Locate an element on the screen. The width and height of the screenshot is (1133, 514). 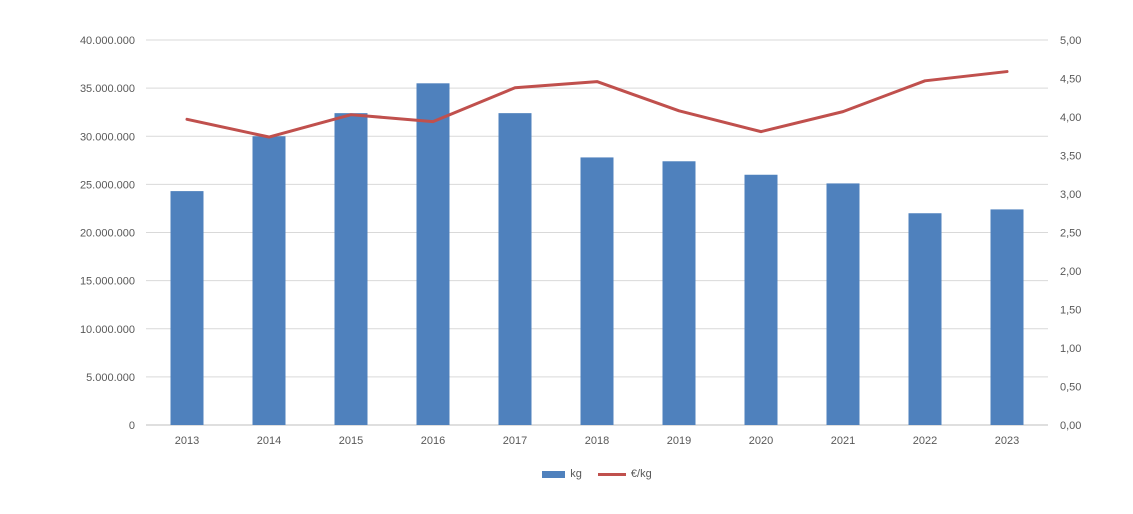
x-axis-category-label: 2022 is located at coordinates (925, 441).